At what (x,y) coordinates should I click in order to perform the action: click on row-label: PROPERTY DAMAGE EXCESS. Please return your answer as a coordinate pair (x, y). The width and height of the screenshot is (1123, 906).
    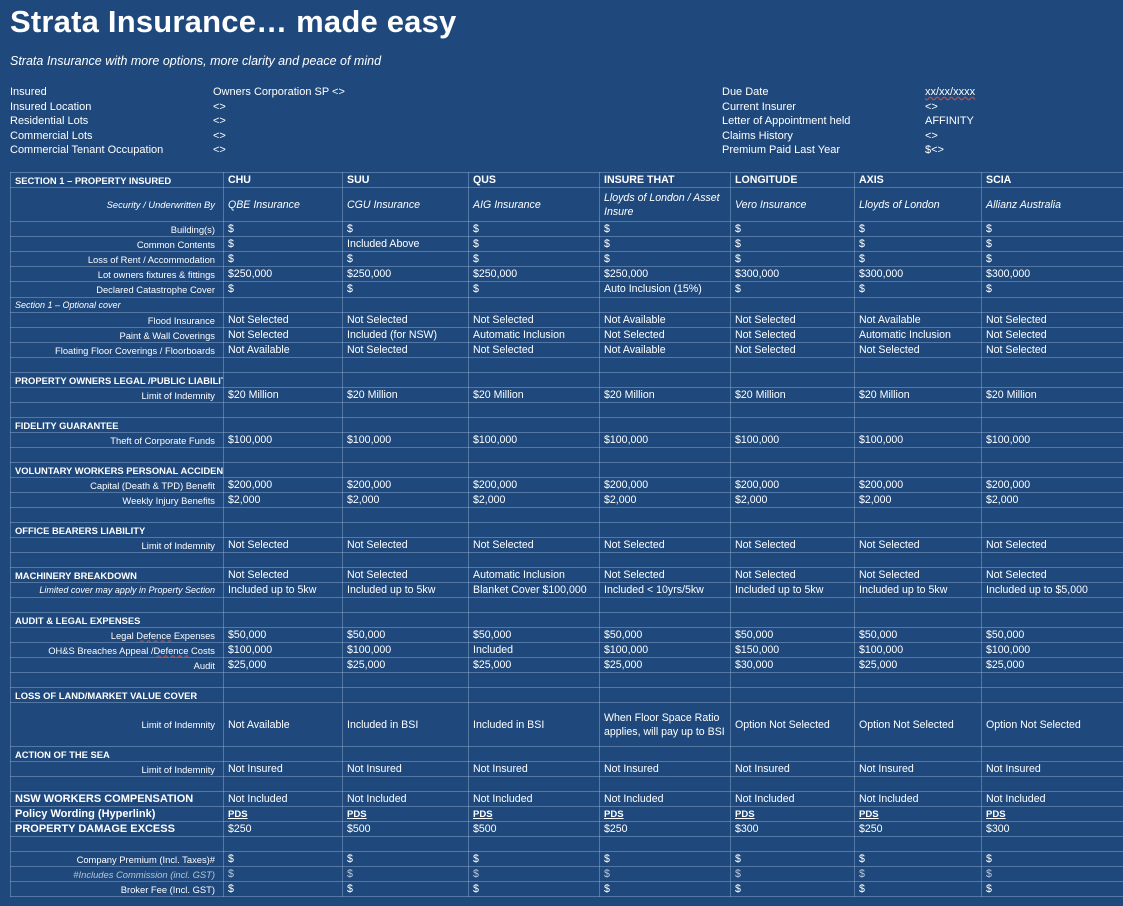
    Looking at the image, I should click on (117, 829).